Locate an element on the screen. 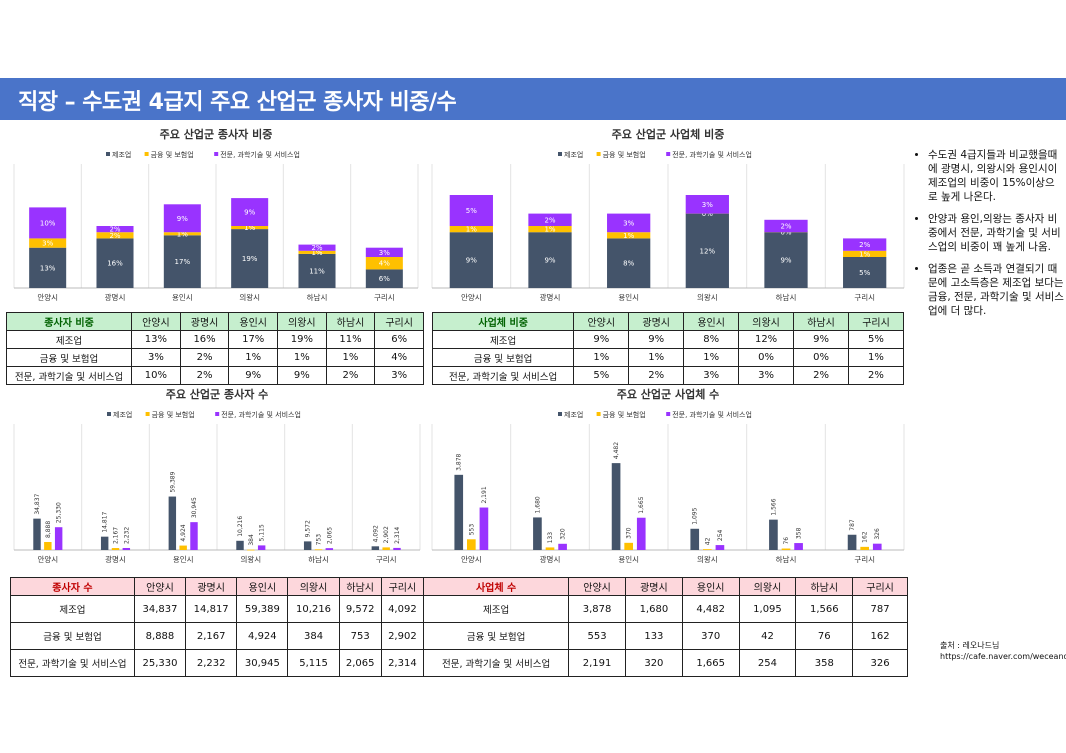 The height and width of the screenshot is (753, 1066). table-row: 금융 및 보험업 3% 2% 1% 1% 1% 4% is located at coordinates (214, 357).